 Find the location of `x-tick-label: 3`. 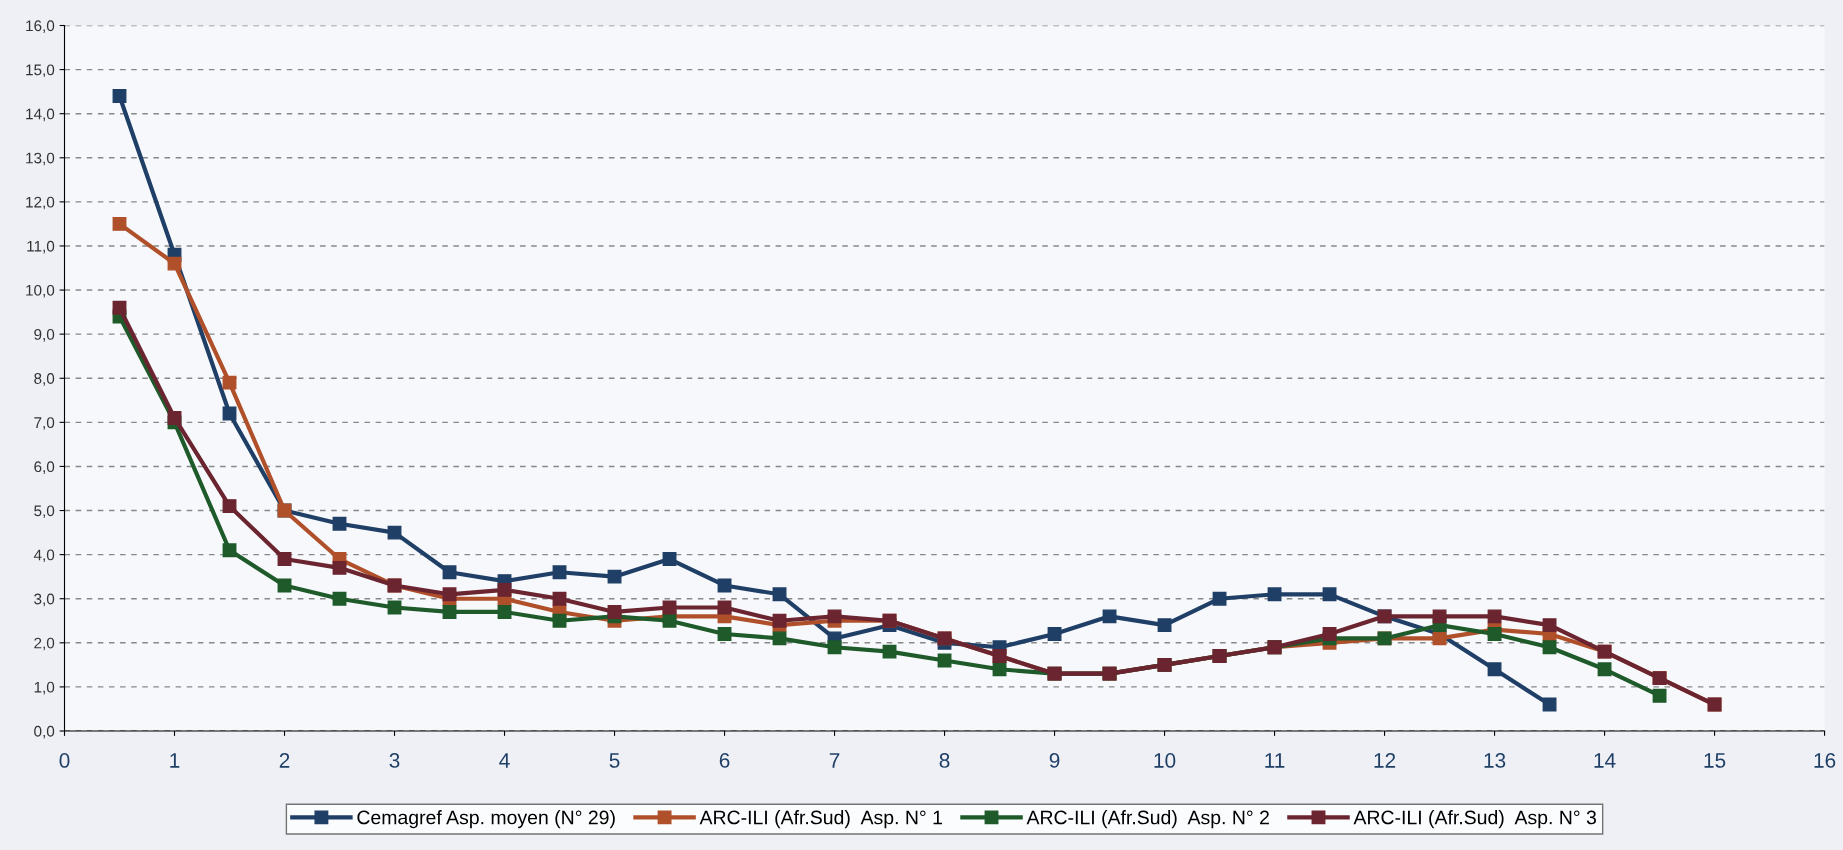

x-tick-label: 3 is located at coordinates (394, 760).